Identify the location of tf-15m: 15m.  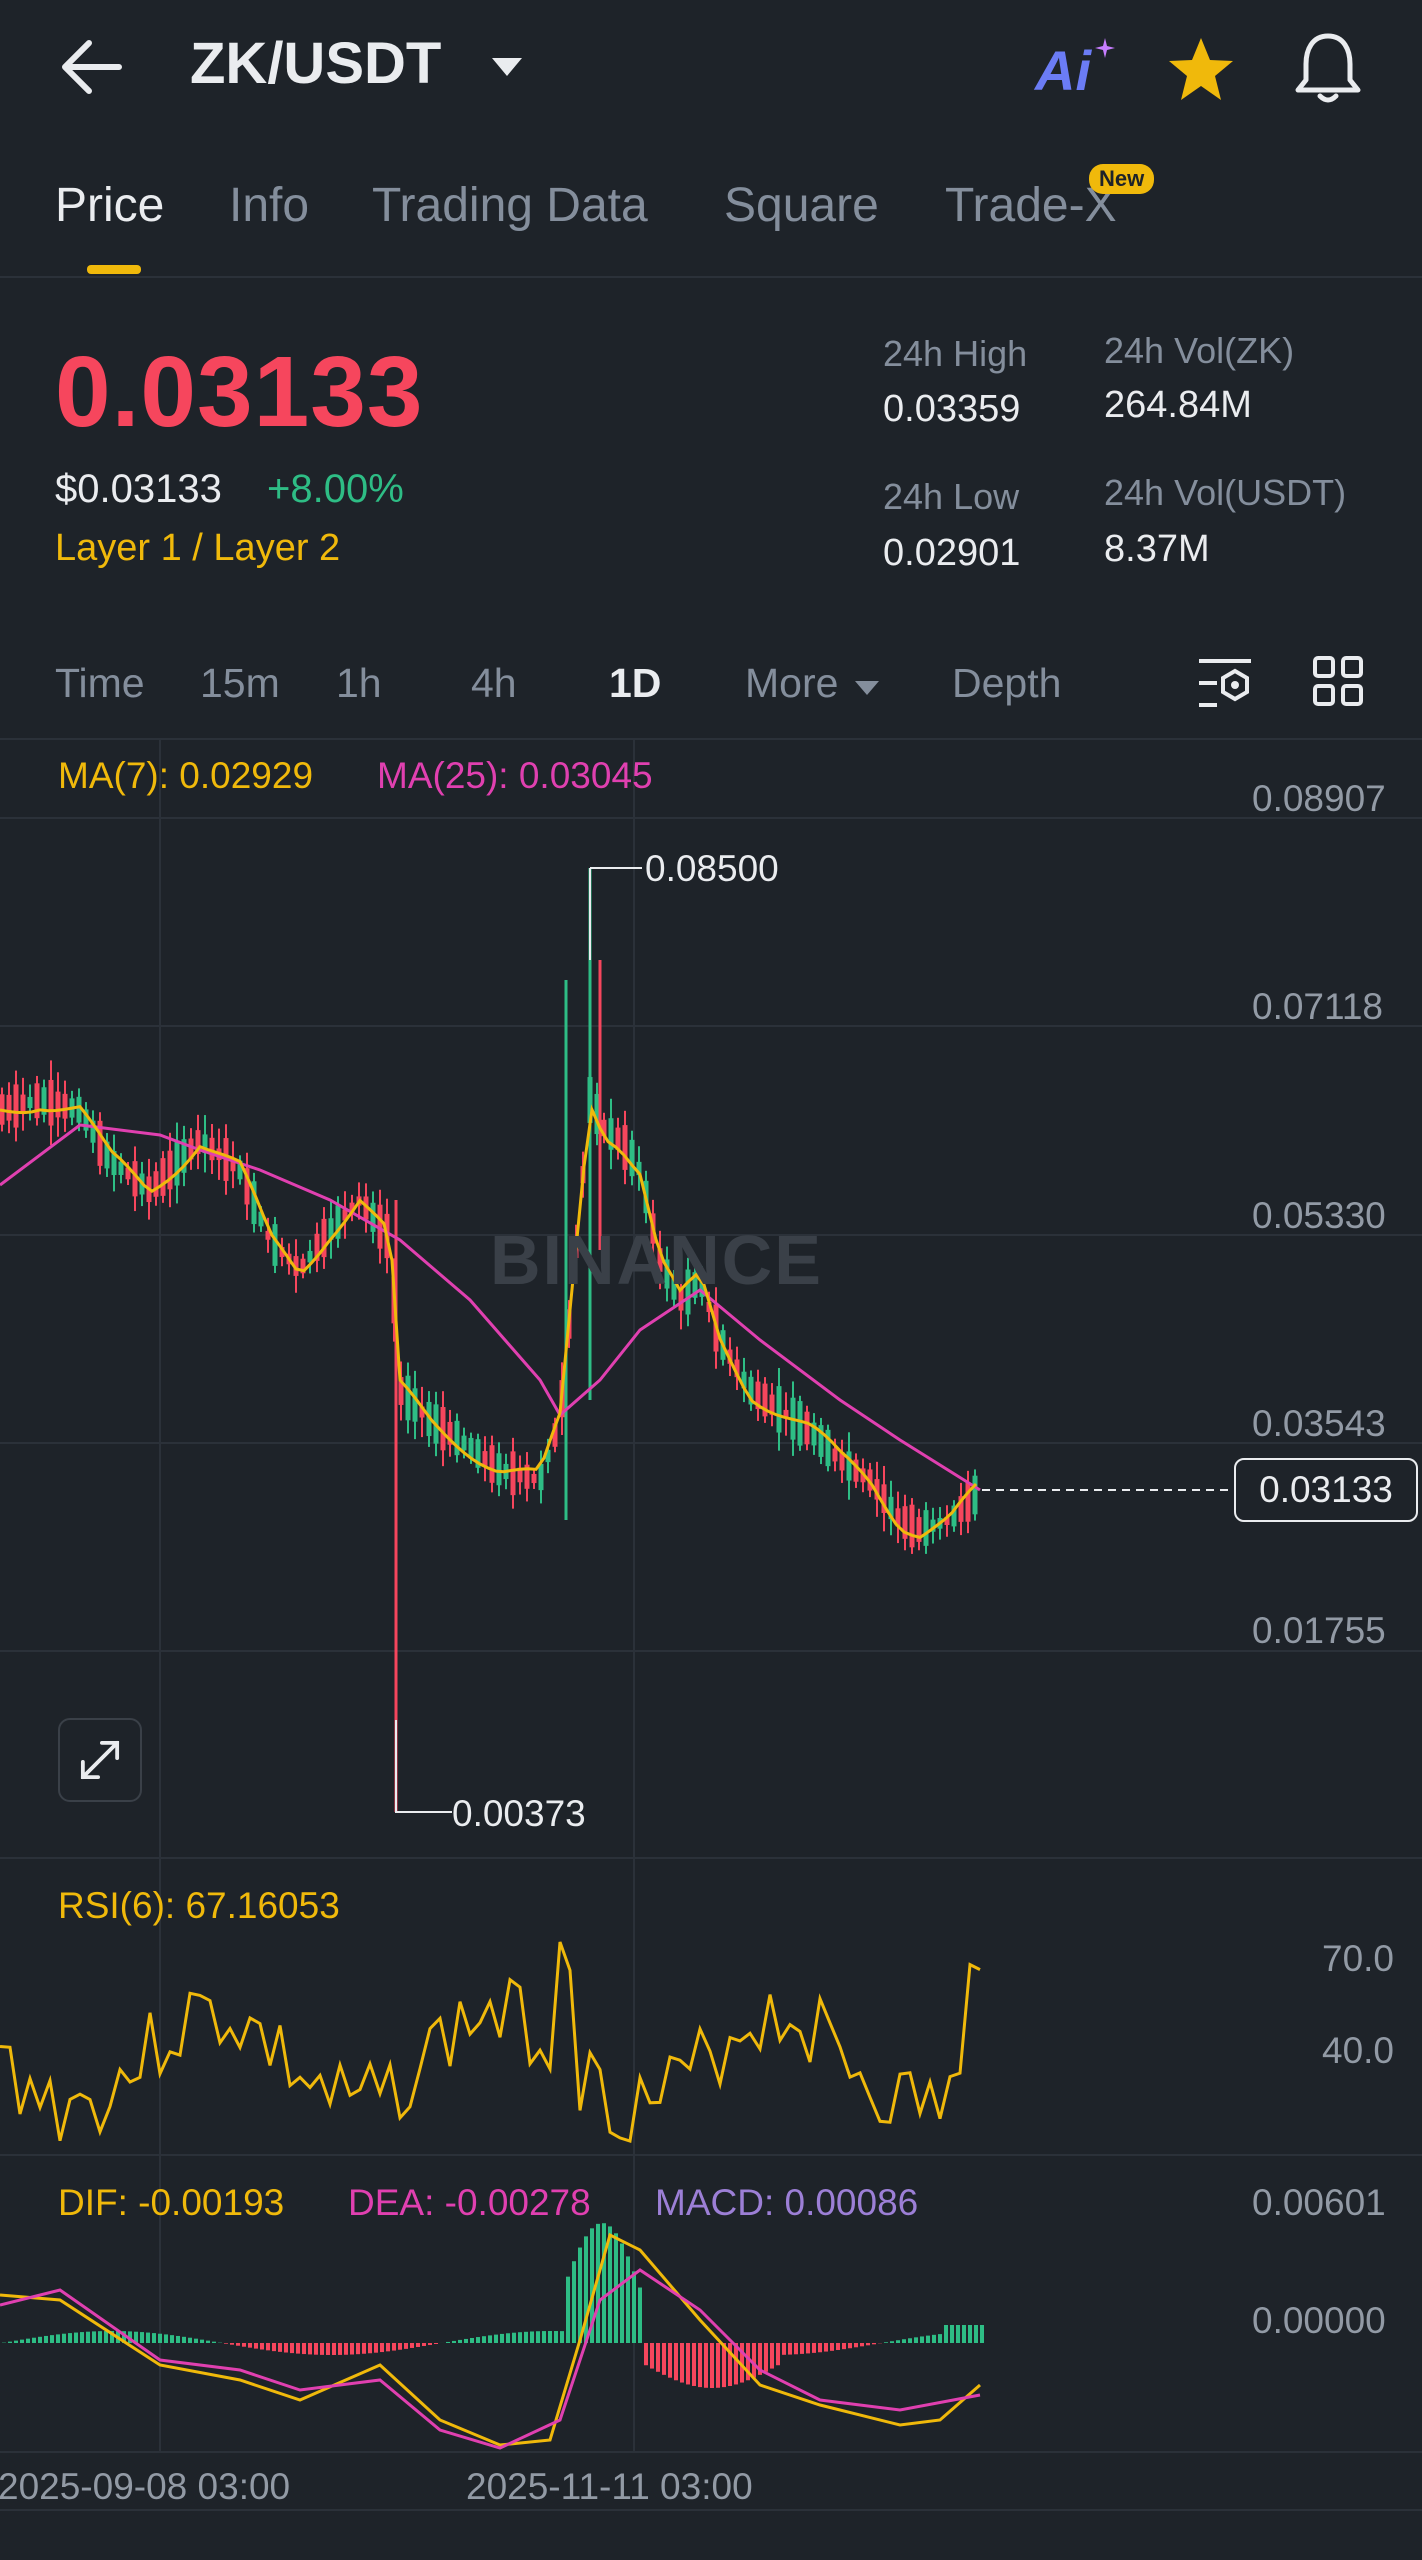
(240, 683).